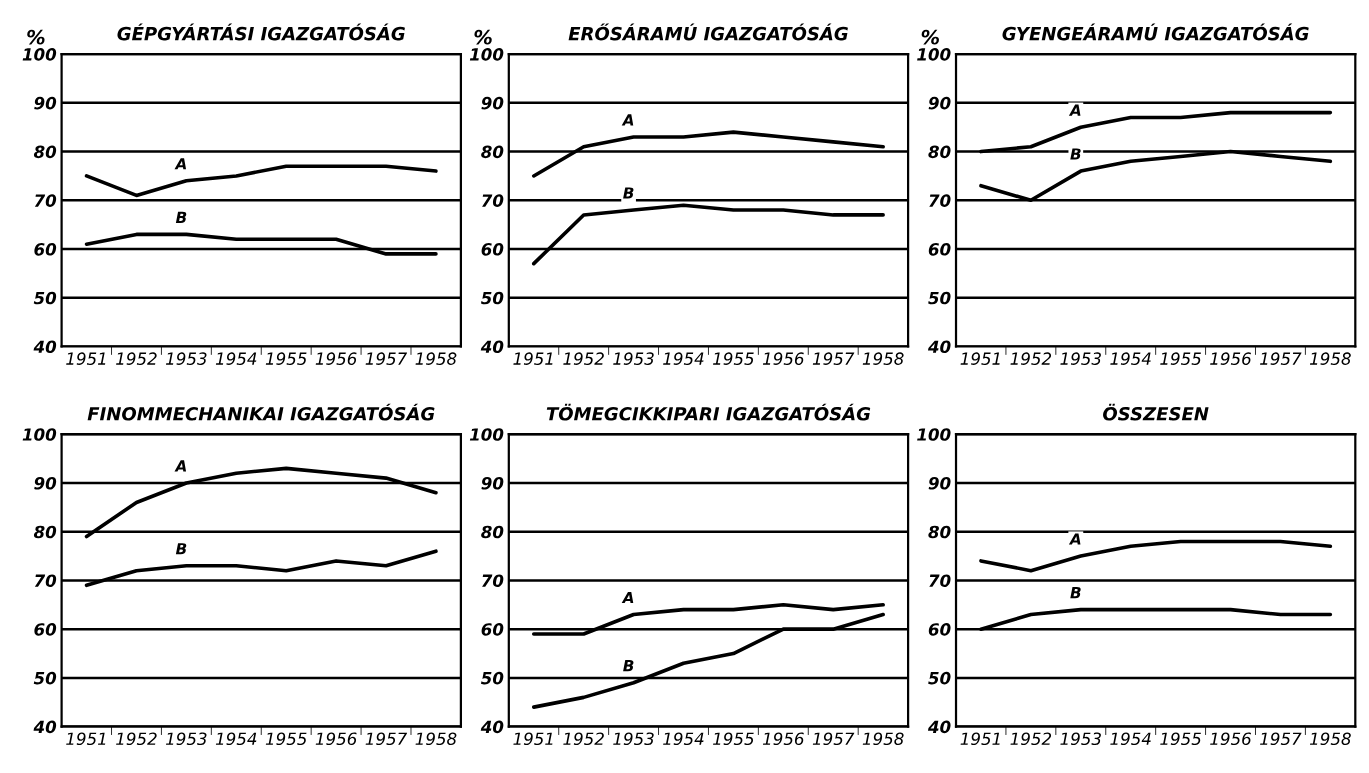 The width and height of the screenshot is (1369, 773). What do you see at coordinates (1155, 32) in the screenshot?
I see `chart-title: GYENGEÁRAMÚ IGAZGATÓSÁG` at bounding box center [1155, 32].